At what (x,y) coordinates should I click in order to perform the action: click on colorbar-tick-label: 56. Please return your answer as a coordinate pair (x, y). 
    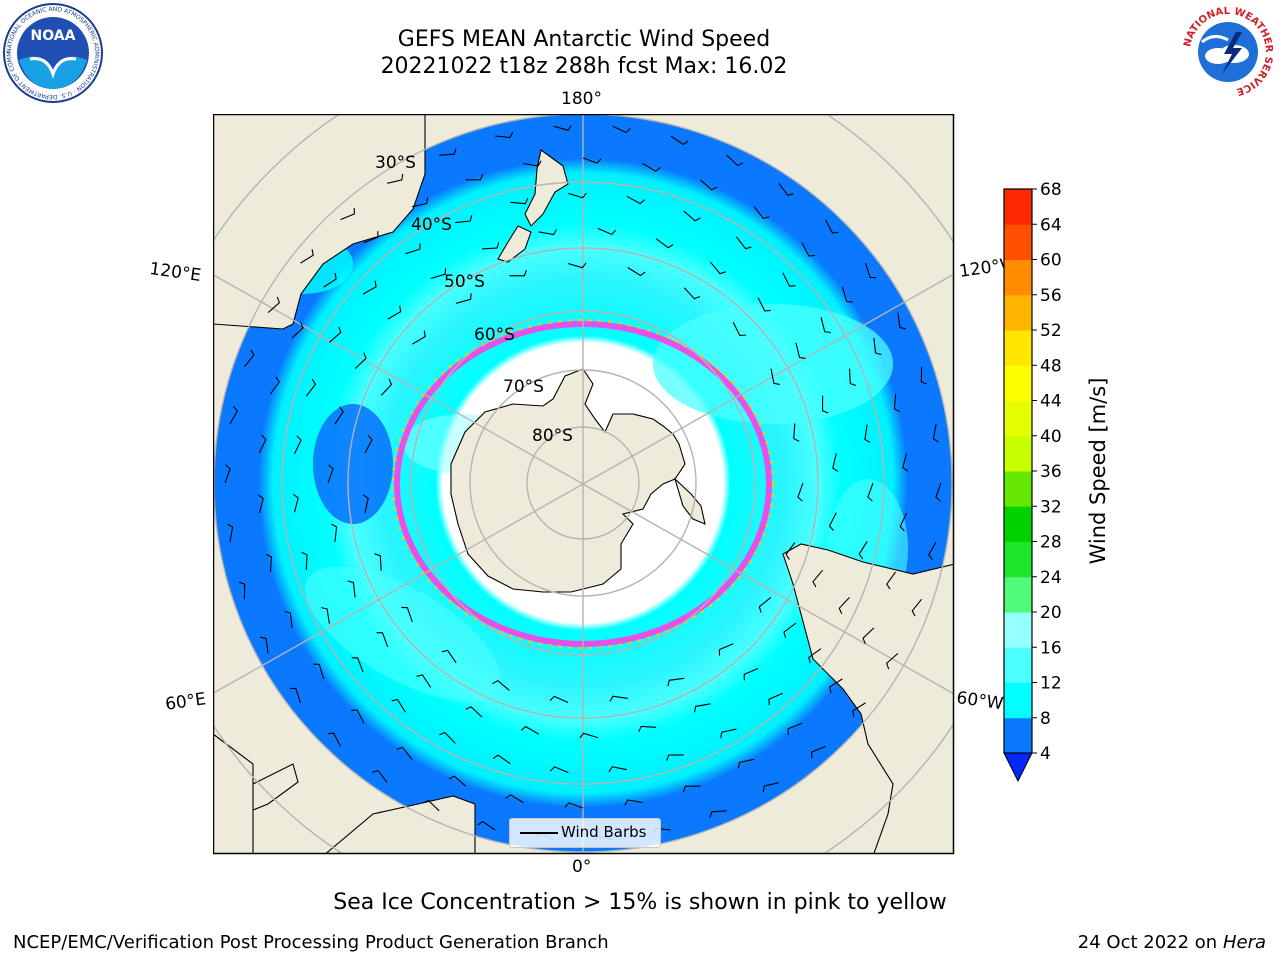
    Looking at the image, I should click on (1051, 296).